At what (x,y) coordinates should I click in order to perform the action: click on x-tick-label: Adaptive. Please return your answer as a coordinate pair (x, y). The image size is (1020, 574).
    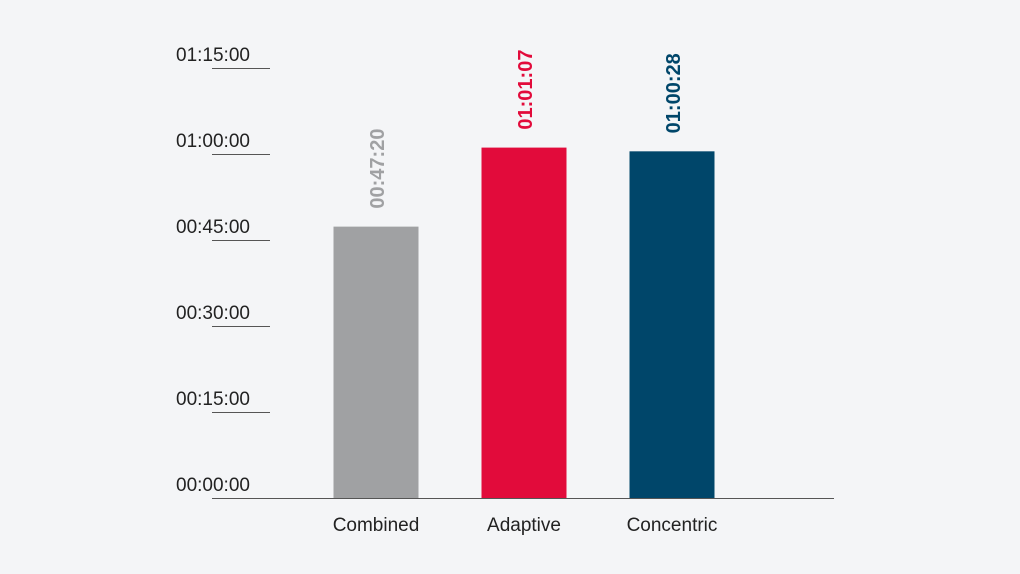
    Looking at the image, I should click on (524, 525).